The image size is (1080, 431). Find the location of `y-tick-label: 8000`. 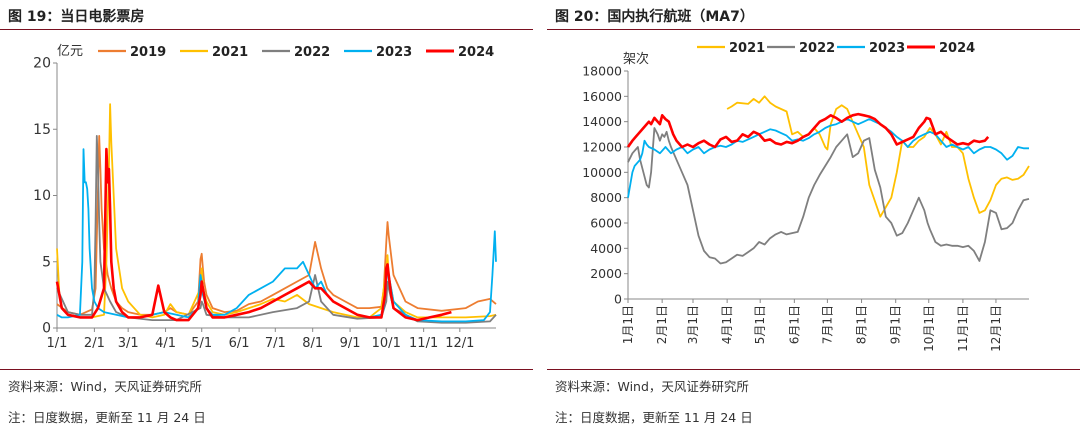

y-tick-label: 8000 is located at coordinates (606, 197).